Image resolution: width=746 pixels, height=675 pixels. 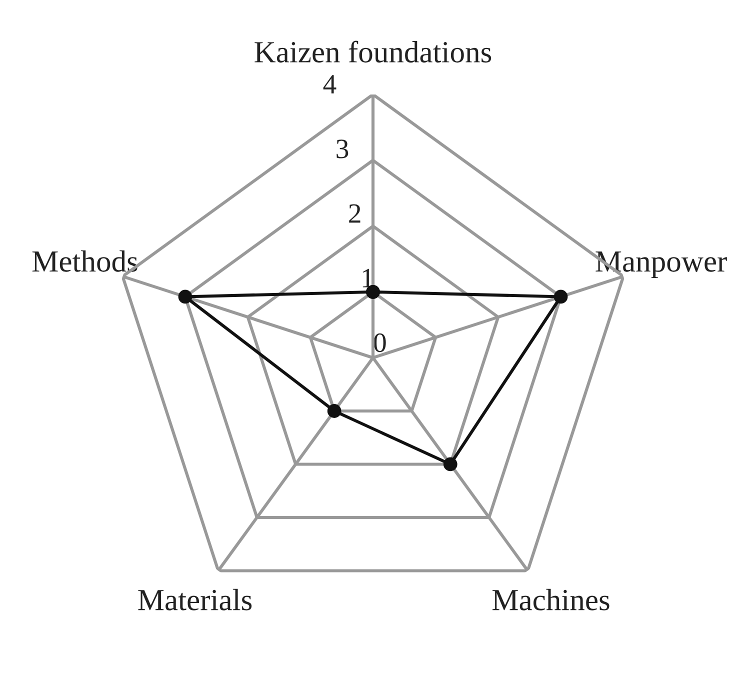 I want to click on spoke-label: Machines, so click(x=551, y=599).